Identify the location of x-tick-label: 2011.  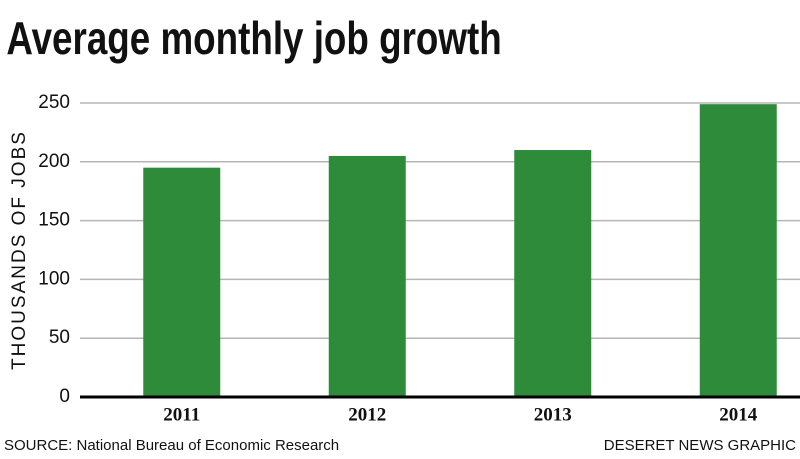
(181, 414).